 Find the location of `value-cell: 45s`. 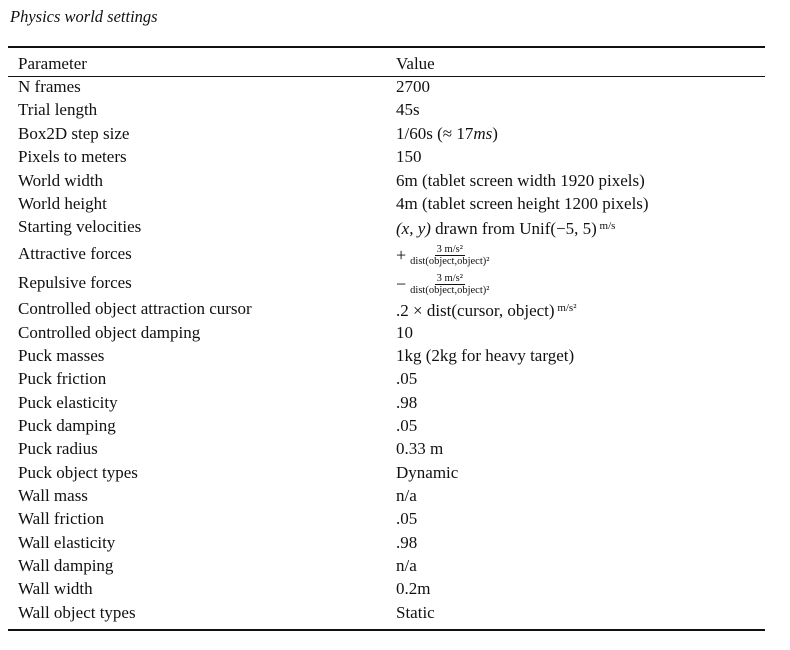

value-cell: 45s is located at coordinates (408, 109).